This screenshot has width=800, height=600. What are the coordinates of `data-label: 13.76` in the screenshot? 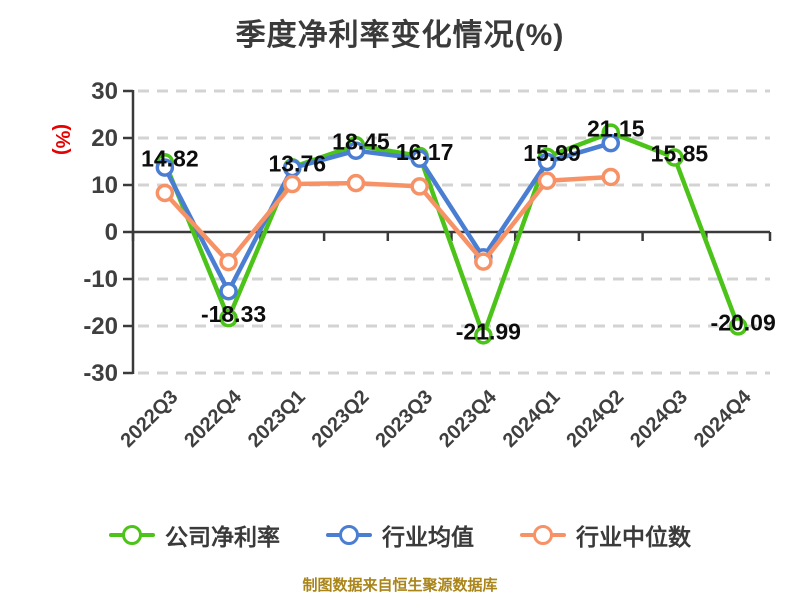 It's located at (297, 163).